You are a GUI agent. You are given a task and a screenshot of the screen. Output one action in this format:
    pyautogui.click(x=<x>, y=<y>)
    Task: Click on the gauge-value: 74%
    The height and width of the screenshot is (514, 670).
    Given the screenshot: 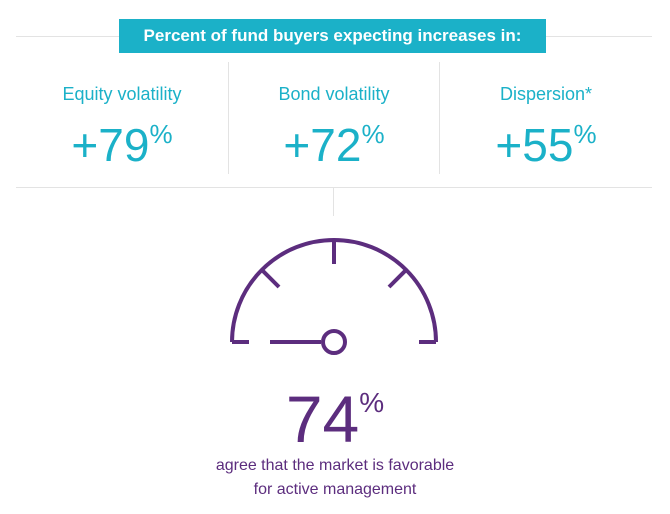 What is the action you would take?
    pyautogui.click(x=335, y=419)
    